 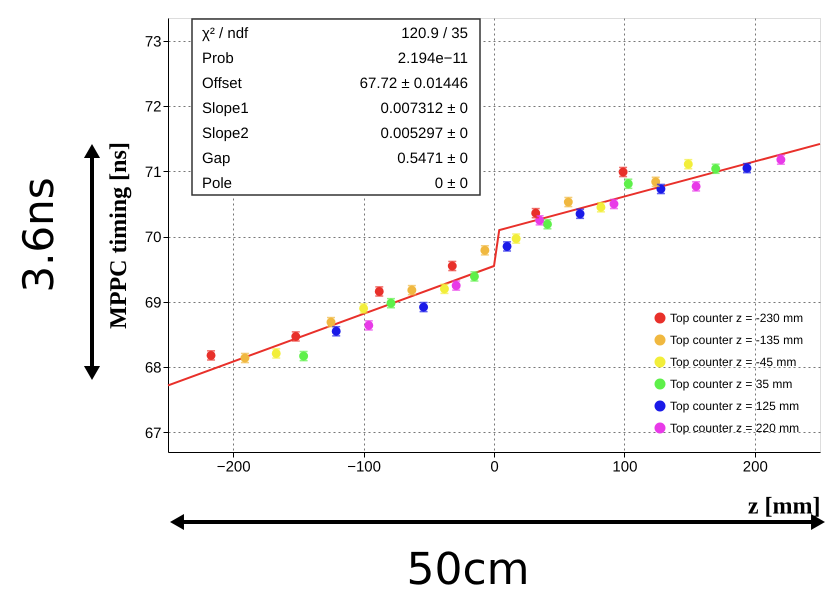 What do you see at coordinates (414, 83) in the screenshot?
I see `annotation: 67.72 ± 0.01446` at bounding box center [414, 83].